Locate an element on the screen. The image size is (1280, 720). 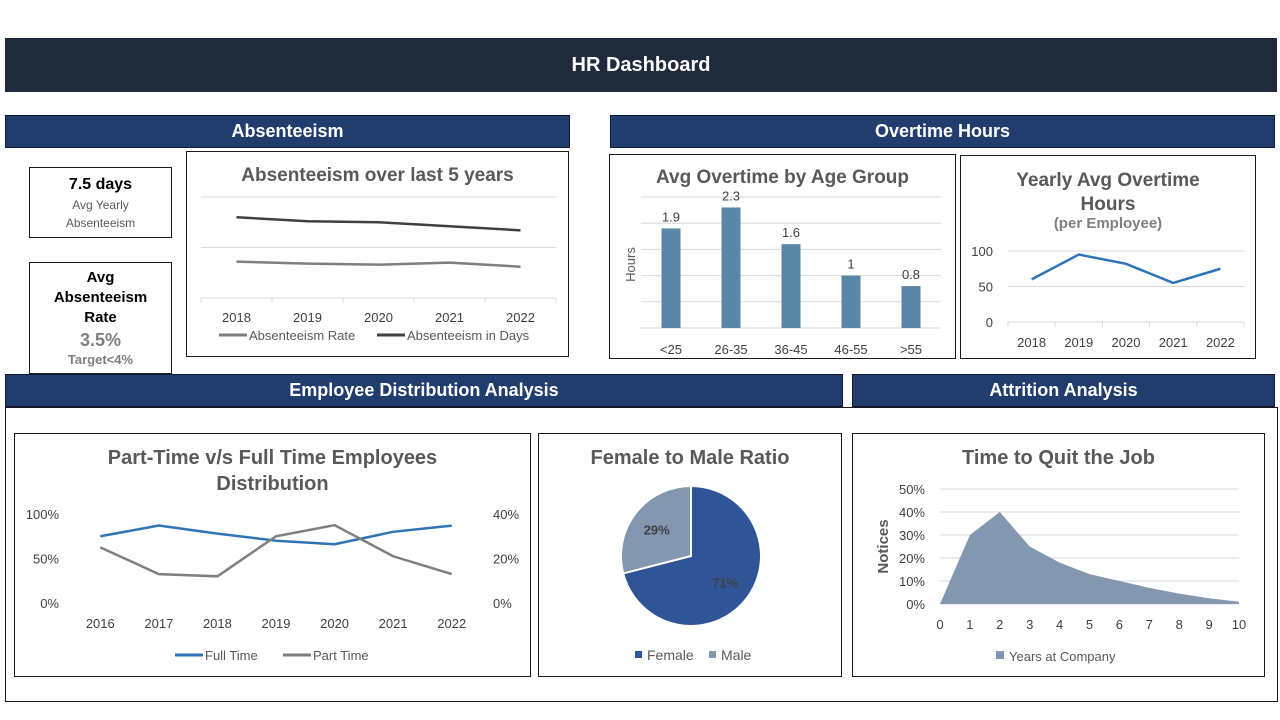
pie-data-label: 71% is located at coordinates (725, 583).